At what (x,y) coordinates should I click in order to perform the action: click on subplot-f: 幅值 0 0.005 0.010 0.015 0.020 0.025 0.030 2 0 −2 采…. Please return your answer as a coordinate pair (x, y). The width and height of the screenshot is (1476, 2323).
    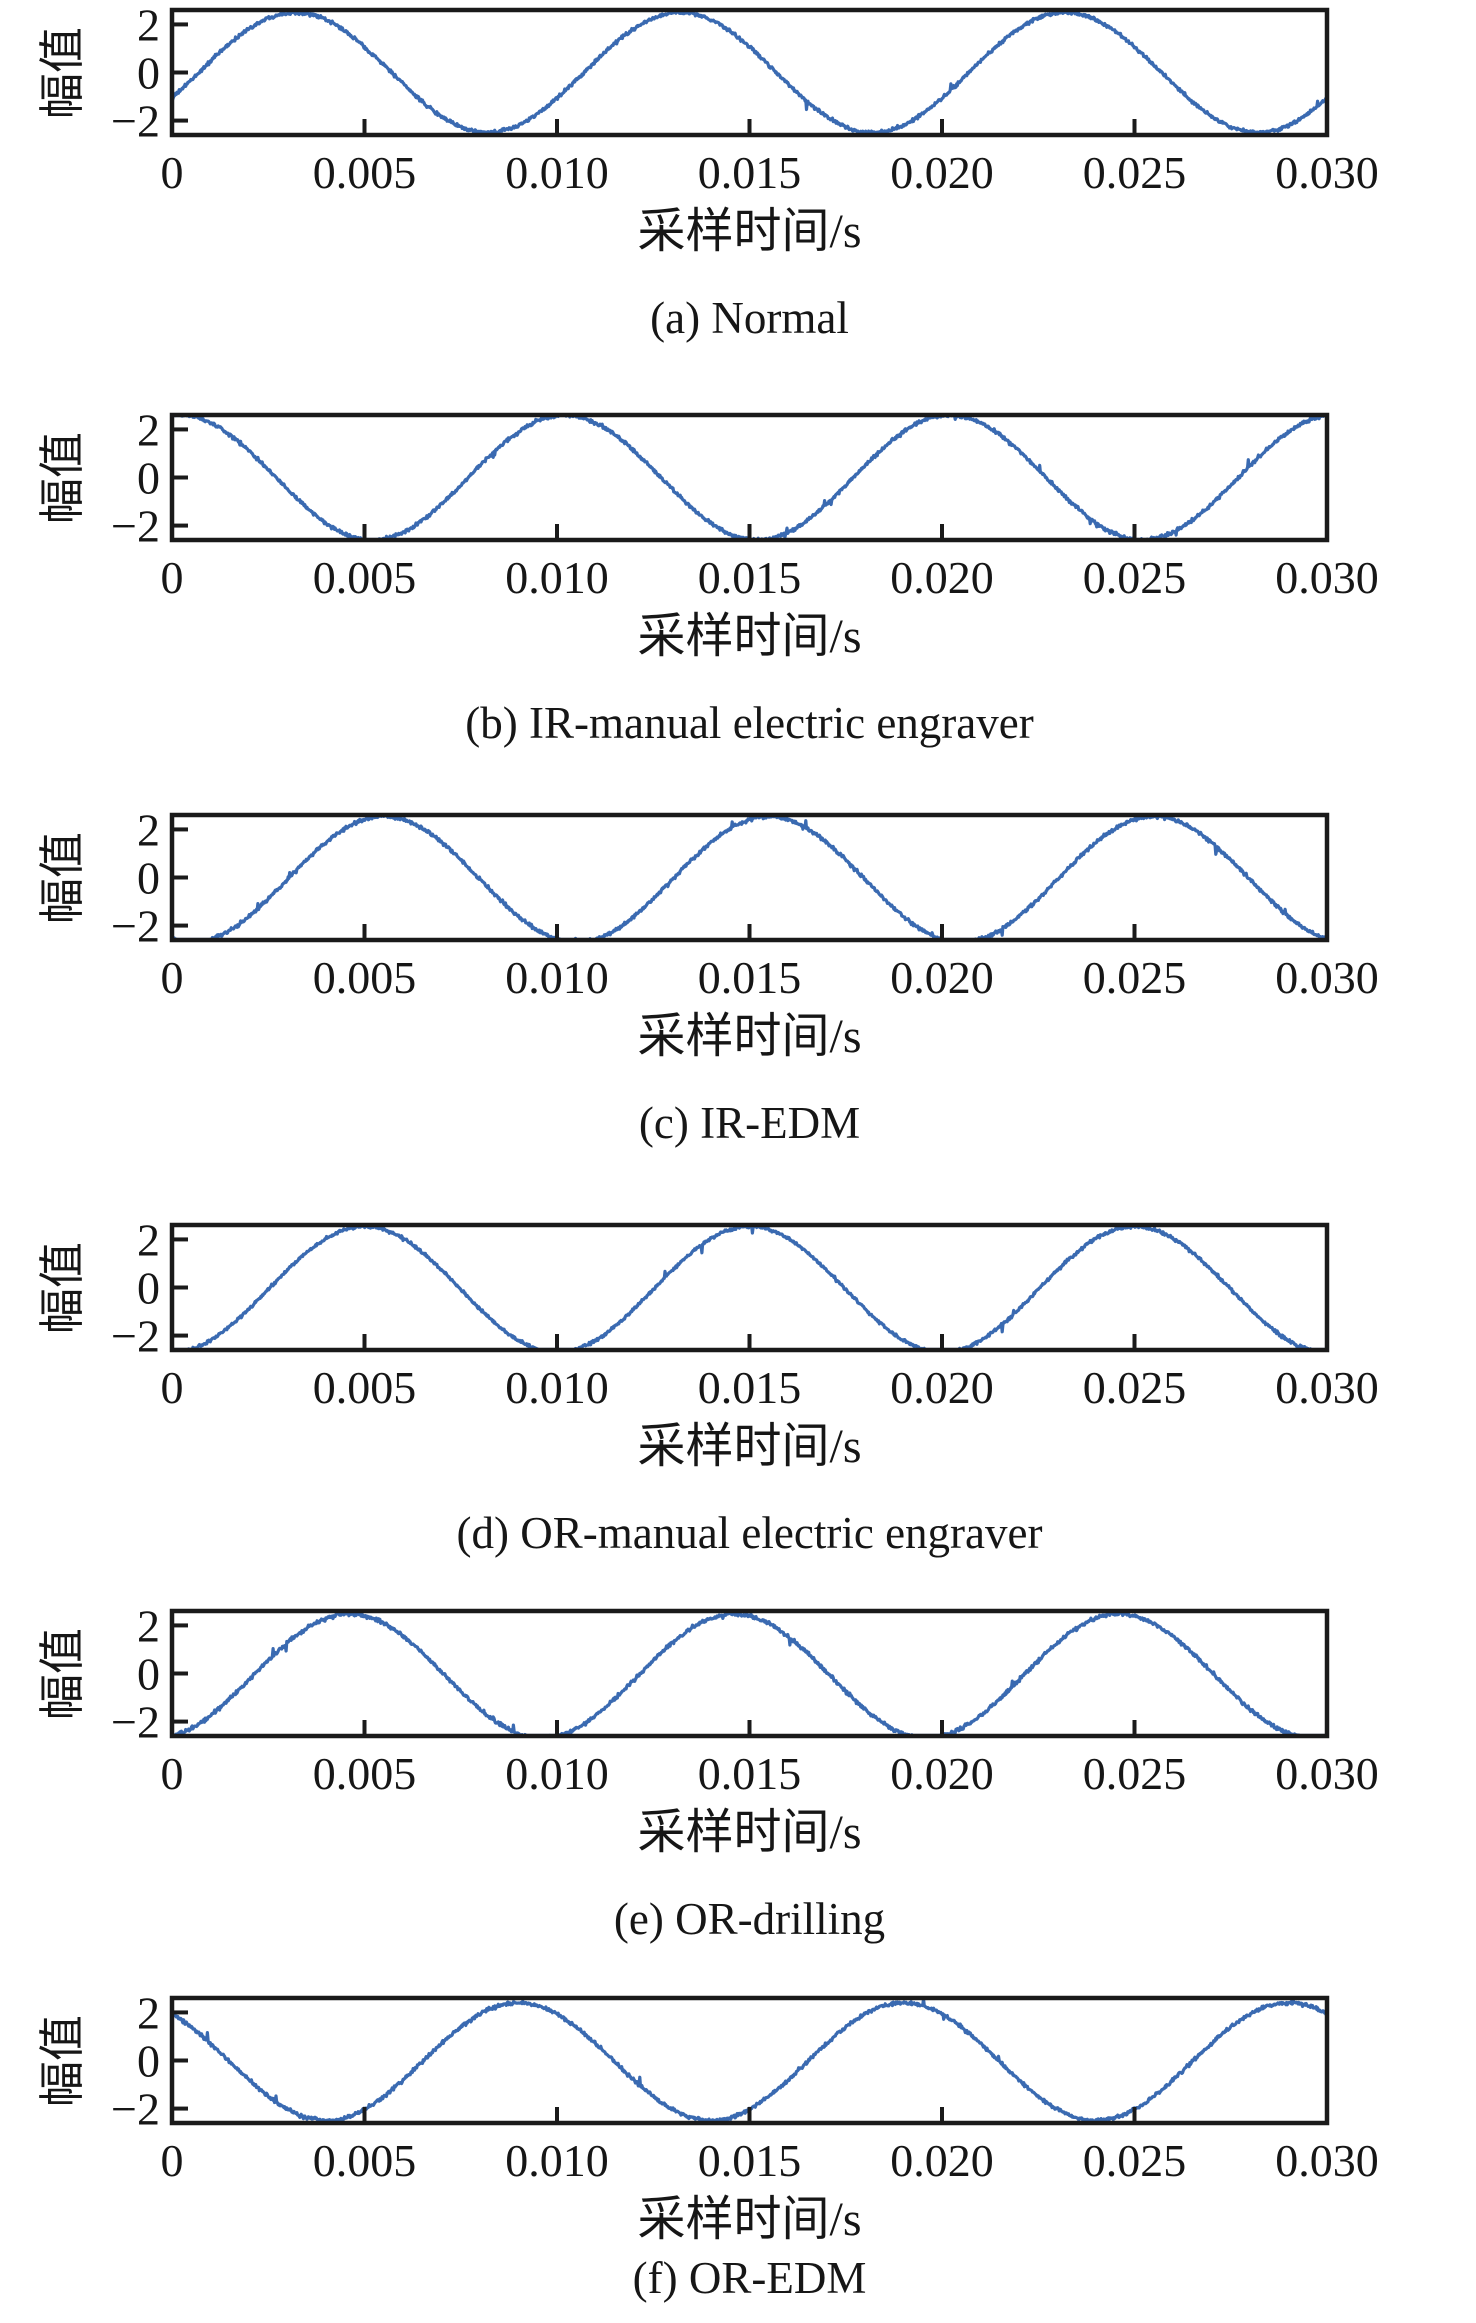
    Looking at the image, I should click on (738, 2155).